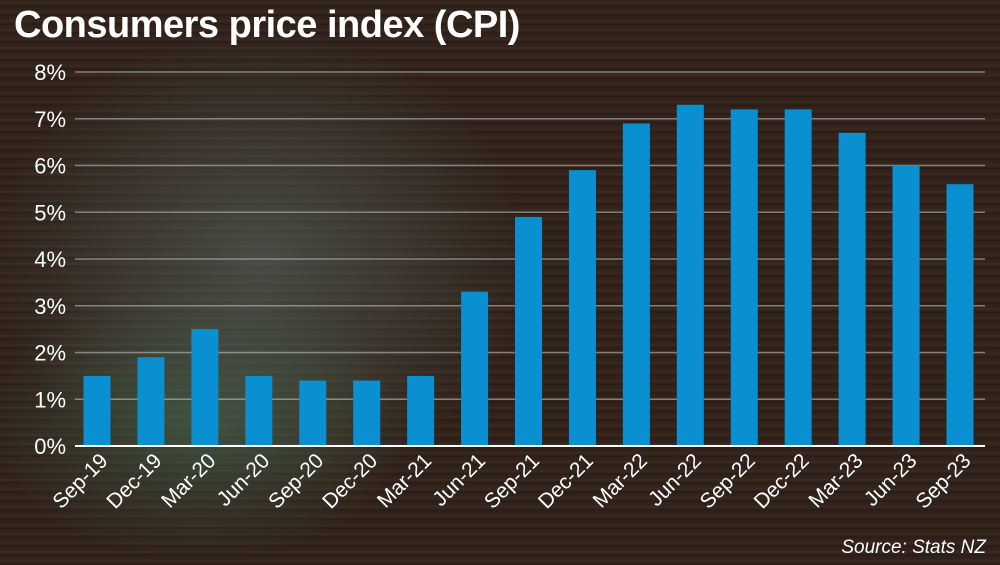 This screenshot has width=1000, height=565. Describe the element at coordinates (891, 480) in the screenshot. I see `x-tick-label: Jun-23` at that location.